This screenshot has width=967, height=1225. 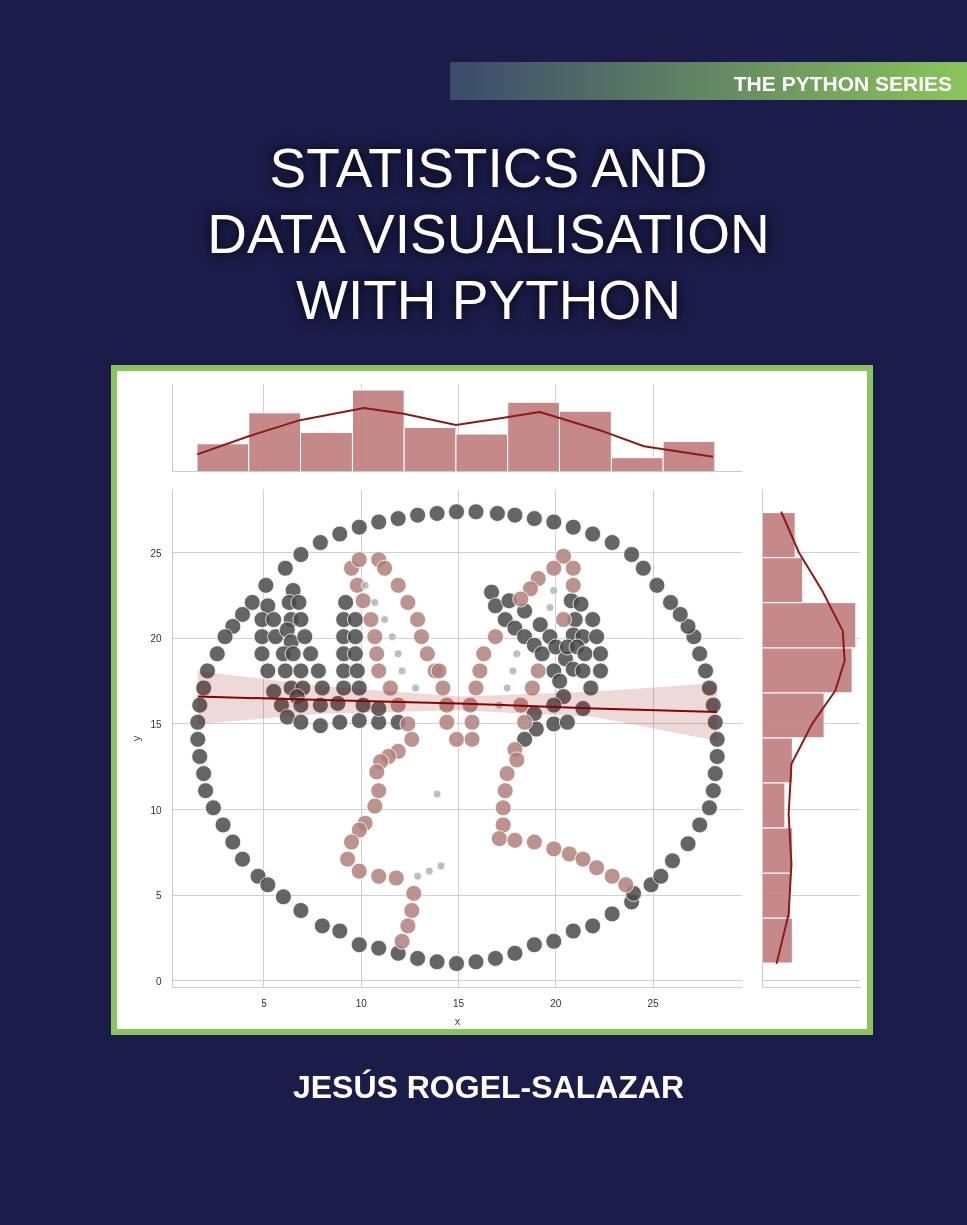 I want to click on y-tick-label: 20, so click(x=156, y=639).